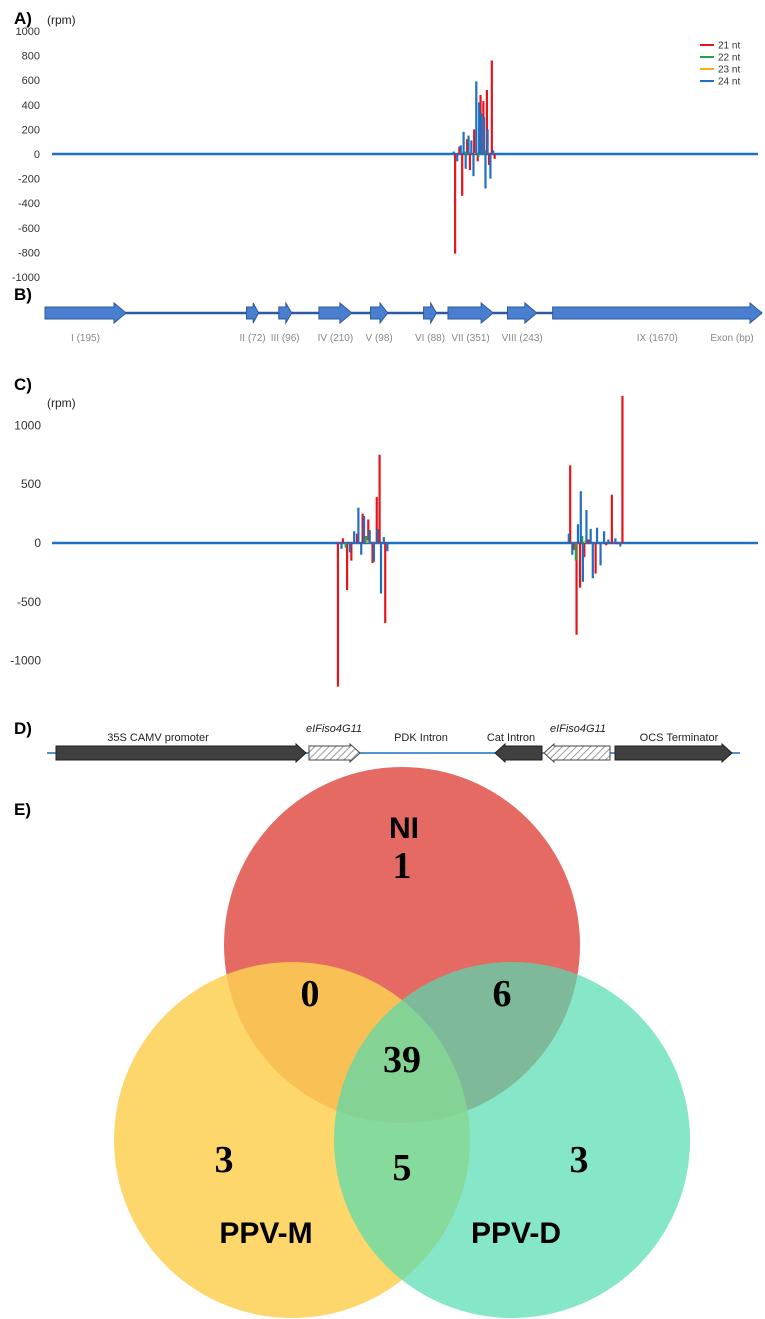 Image resolution: width=765 pixels, height=1319 pixels. Describe the element at coordinates (23, 294) in the screenshot. I see `panel-label-b: B)` at that location.